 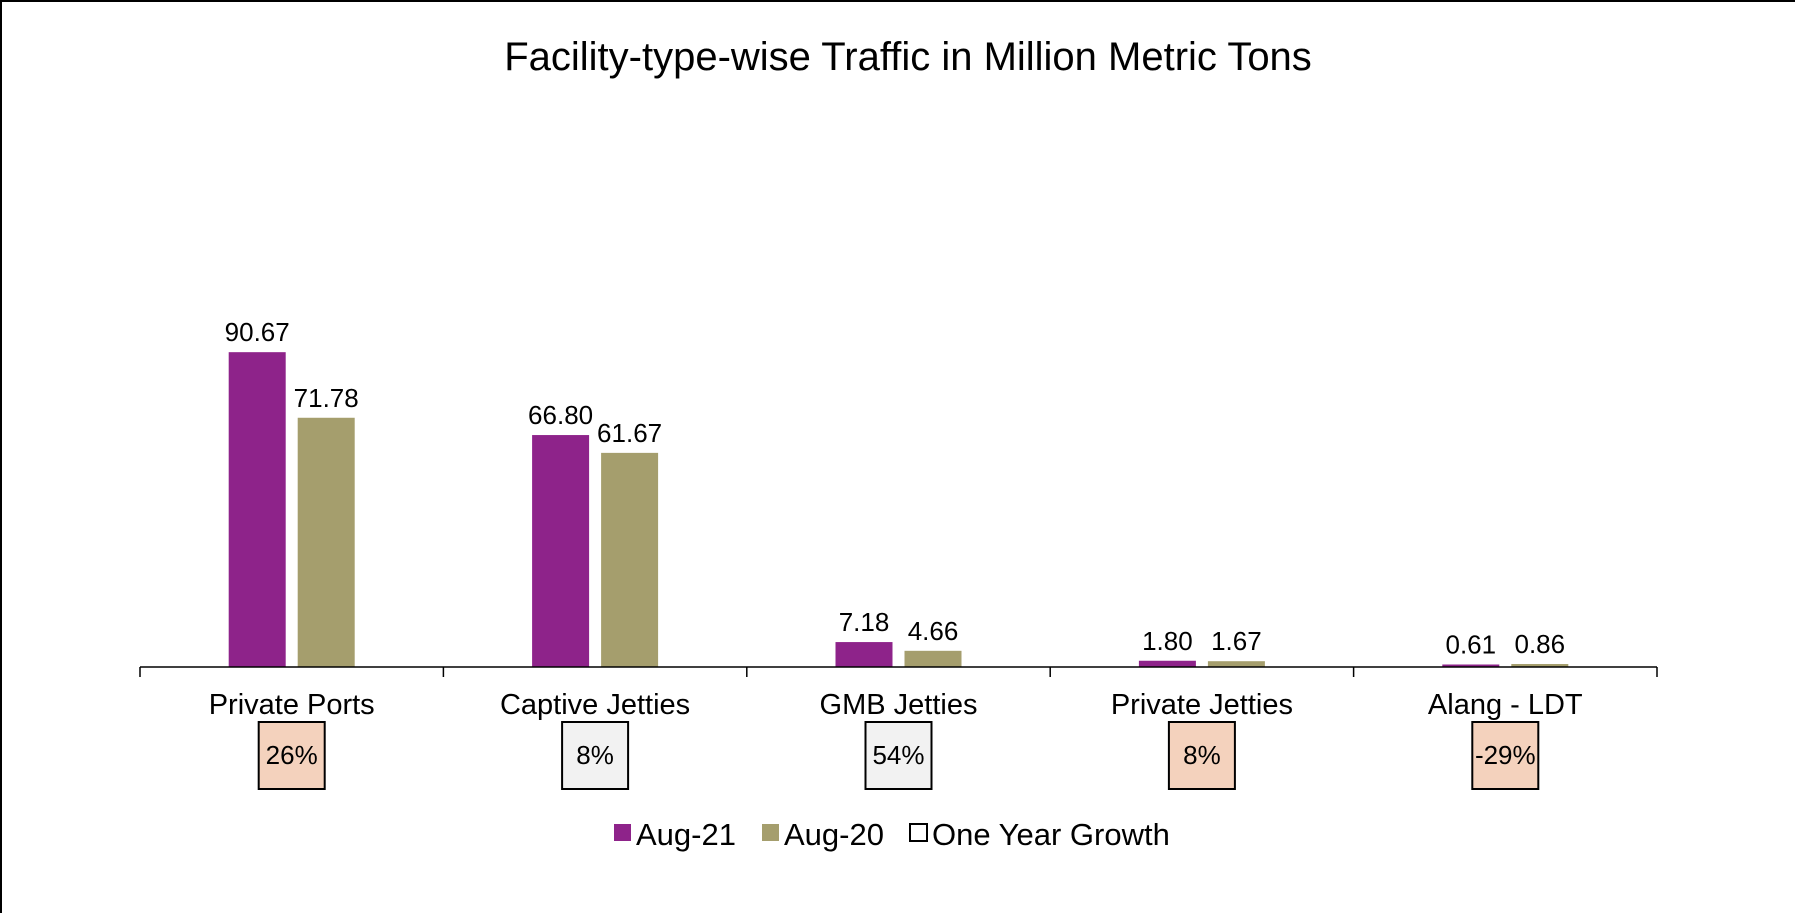 I want to click on data-label-aug-21-alang-ldt: 0.61, so click(x=1470, y=645).